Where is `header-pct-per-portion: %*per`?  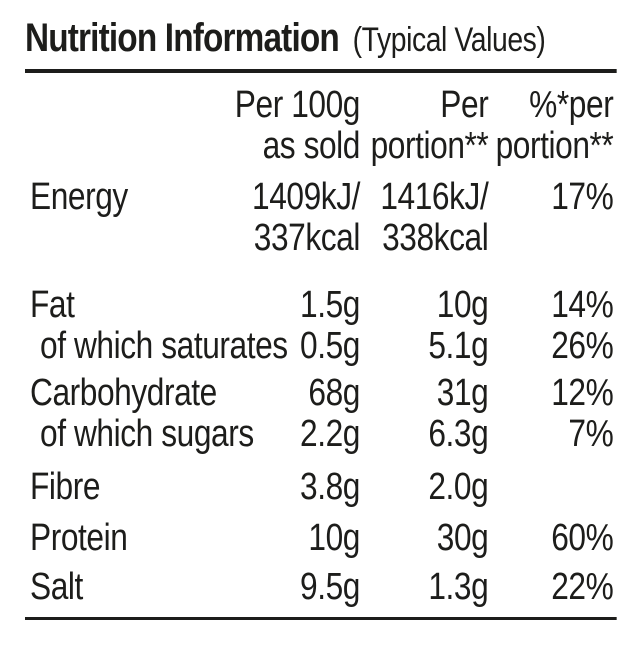
header-pct-per-portion: %*per is located at coordinates (571, 105).